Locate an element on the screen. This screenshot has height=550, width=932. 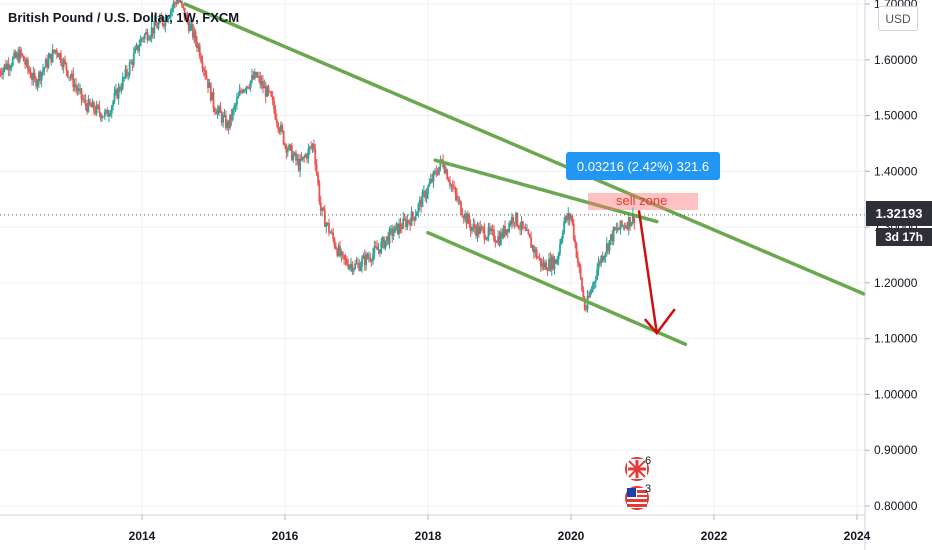
x-tick-label: 2016 is located at coordinates (285, 536).